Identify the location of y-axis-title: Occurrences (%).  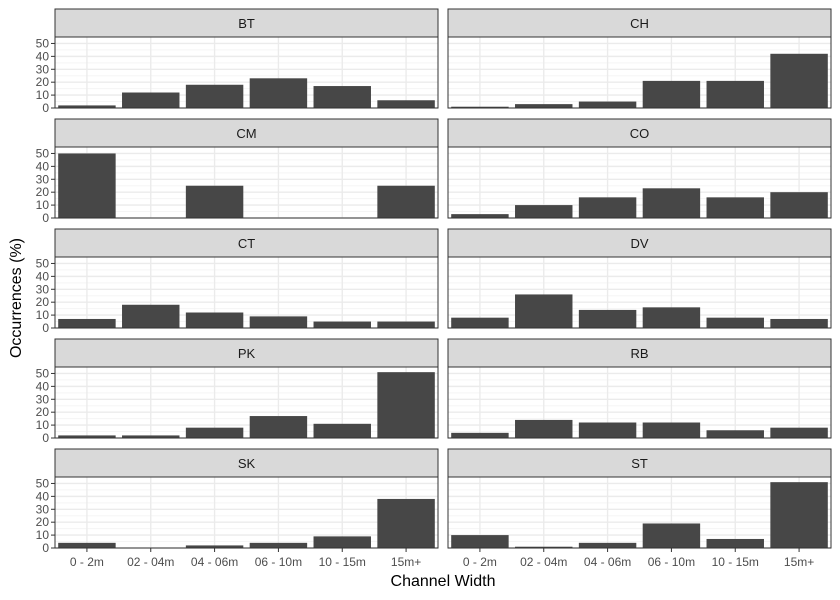
(16, 298).